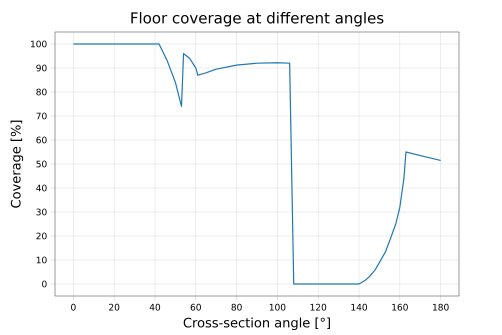 Image resolution: width=502 pixels, height=335 pixels. I want to click on y-tick-label: 20, so click(41, 236).